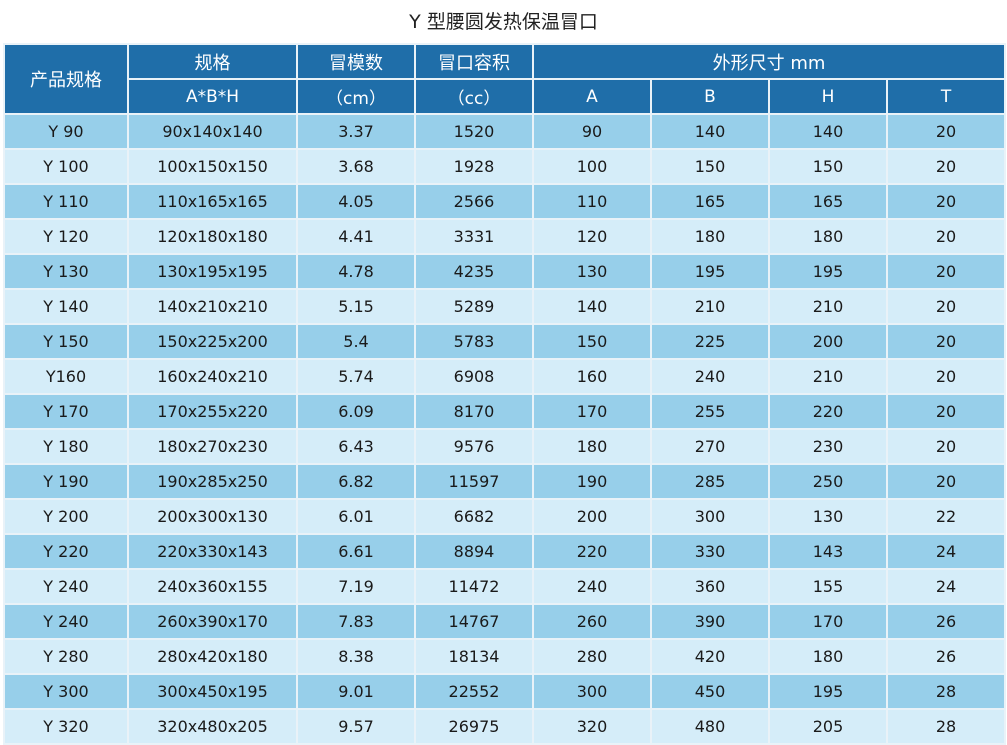  What do you see at coordinates (212, 656) in the screenshot?
I see `cell-size: 280x420x180` at bounding box center [212, 656].